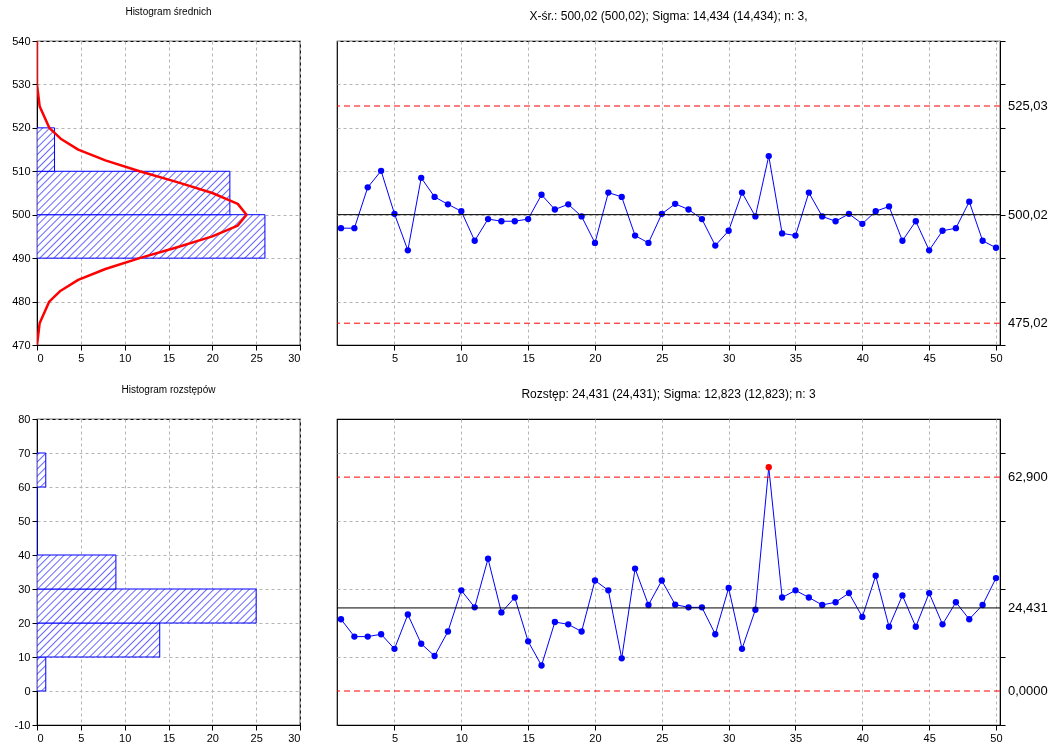 Image resolution: width=1056 pixels, height=748 pixels. I want to click on ref-line-label: 525,03, so click(1028, 106).